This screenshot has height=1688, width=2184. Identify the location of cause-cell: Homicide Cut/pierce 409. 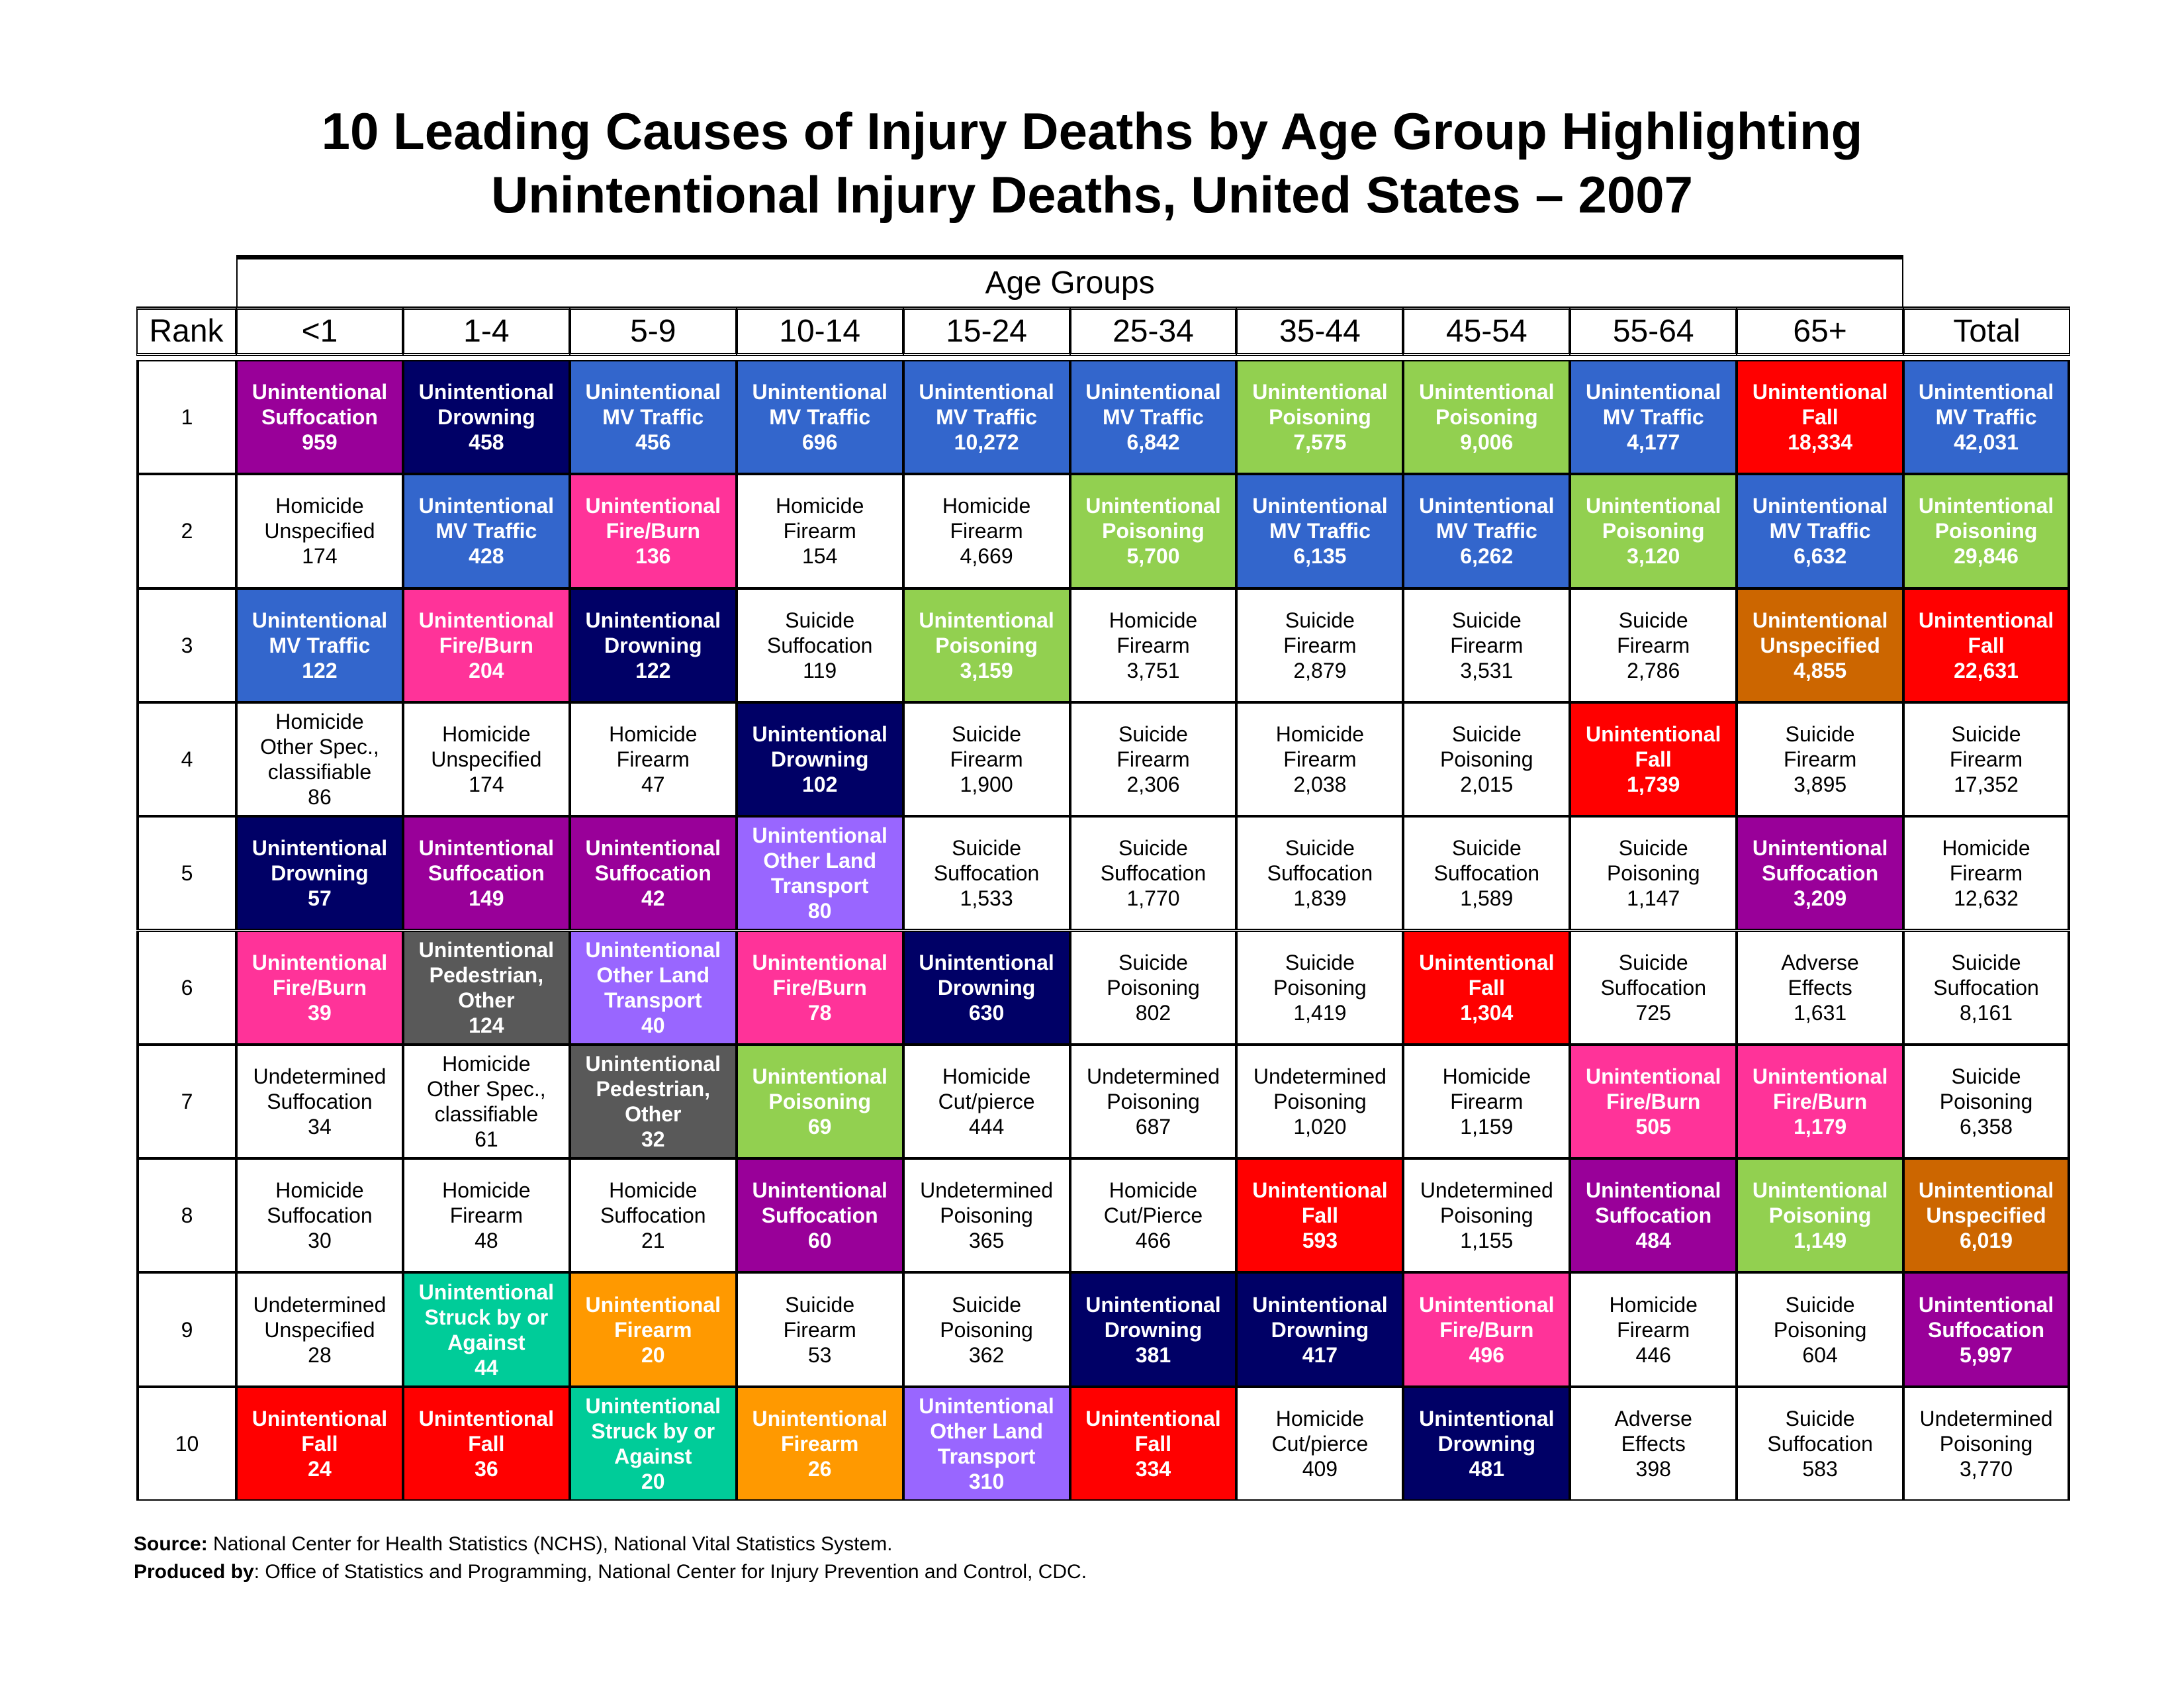
(1320, 1443).